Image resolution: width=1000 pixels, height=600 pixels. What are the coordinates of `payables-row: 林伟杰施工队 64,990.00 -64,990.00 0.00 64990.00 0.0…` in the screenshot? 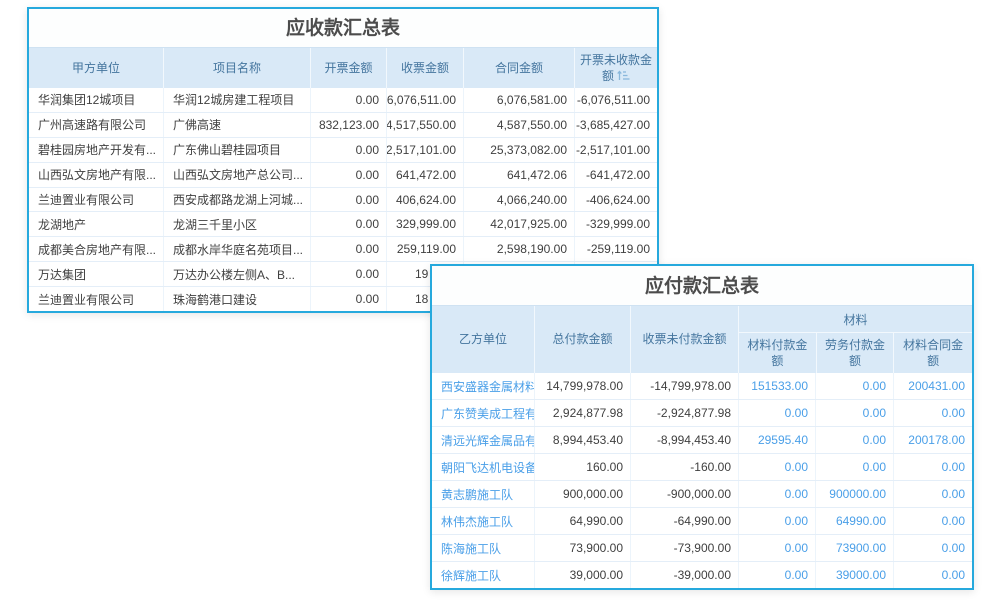 It's located at (702, 520).